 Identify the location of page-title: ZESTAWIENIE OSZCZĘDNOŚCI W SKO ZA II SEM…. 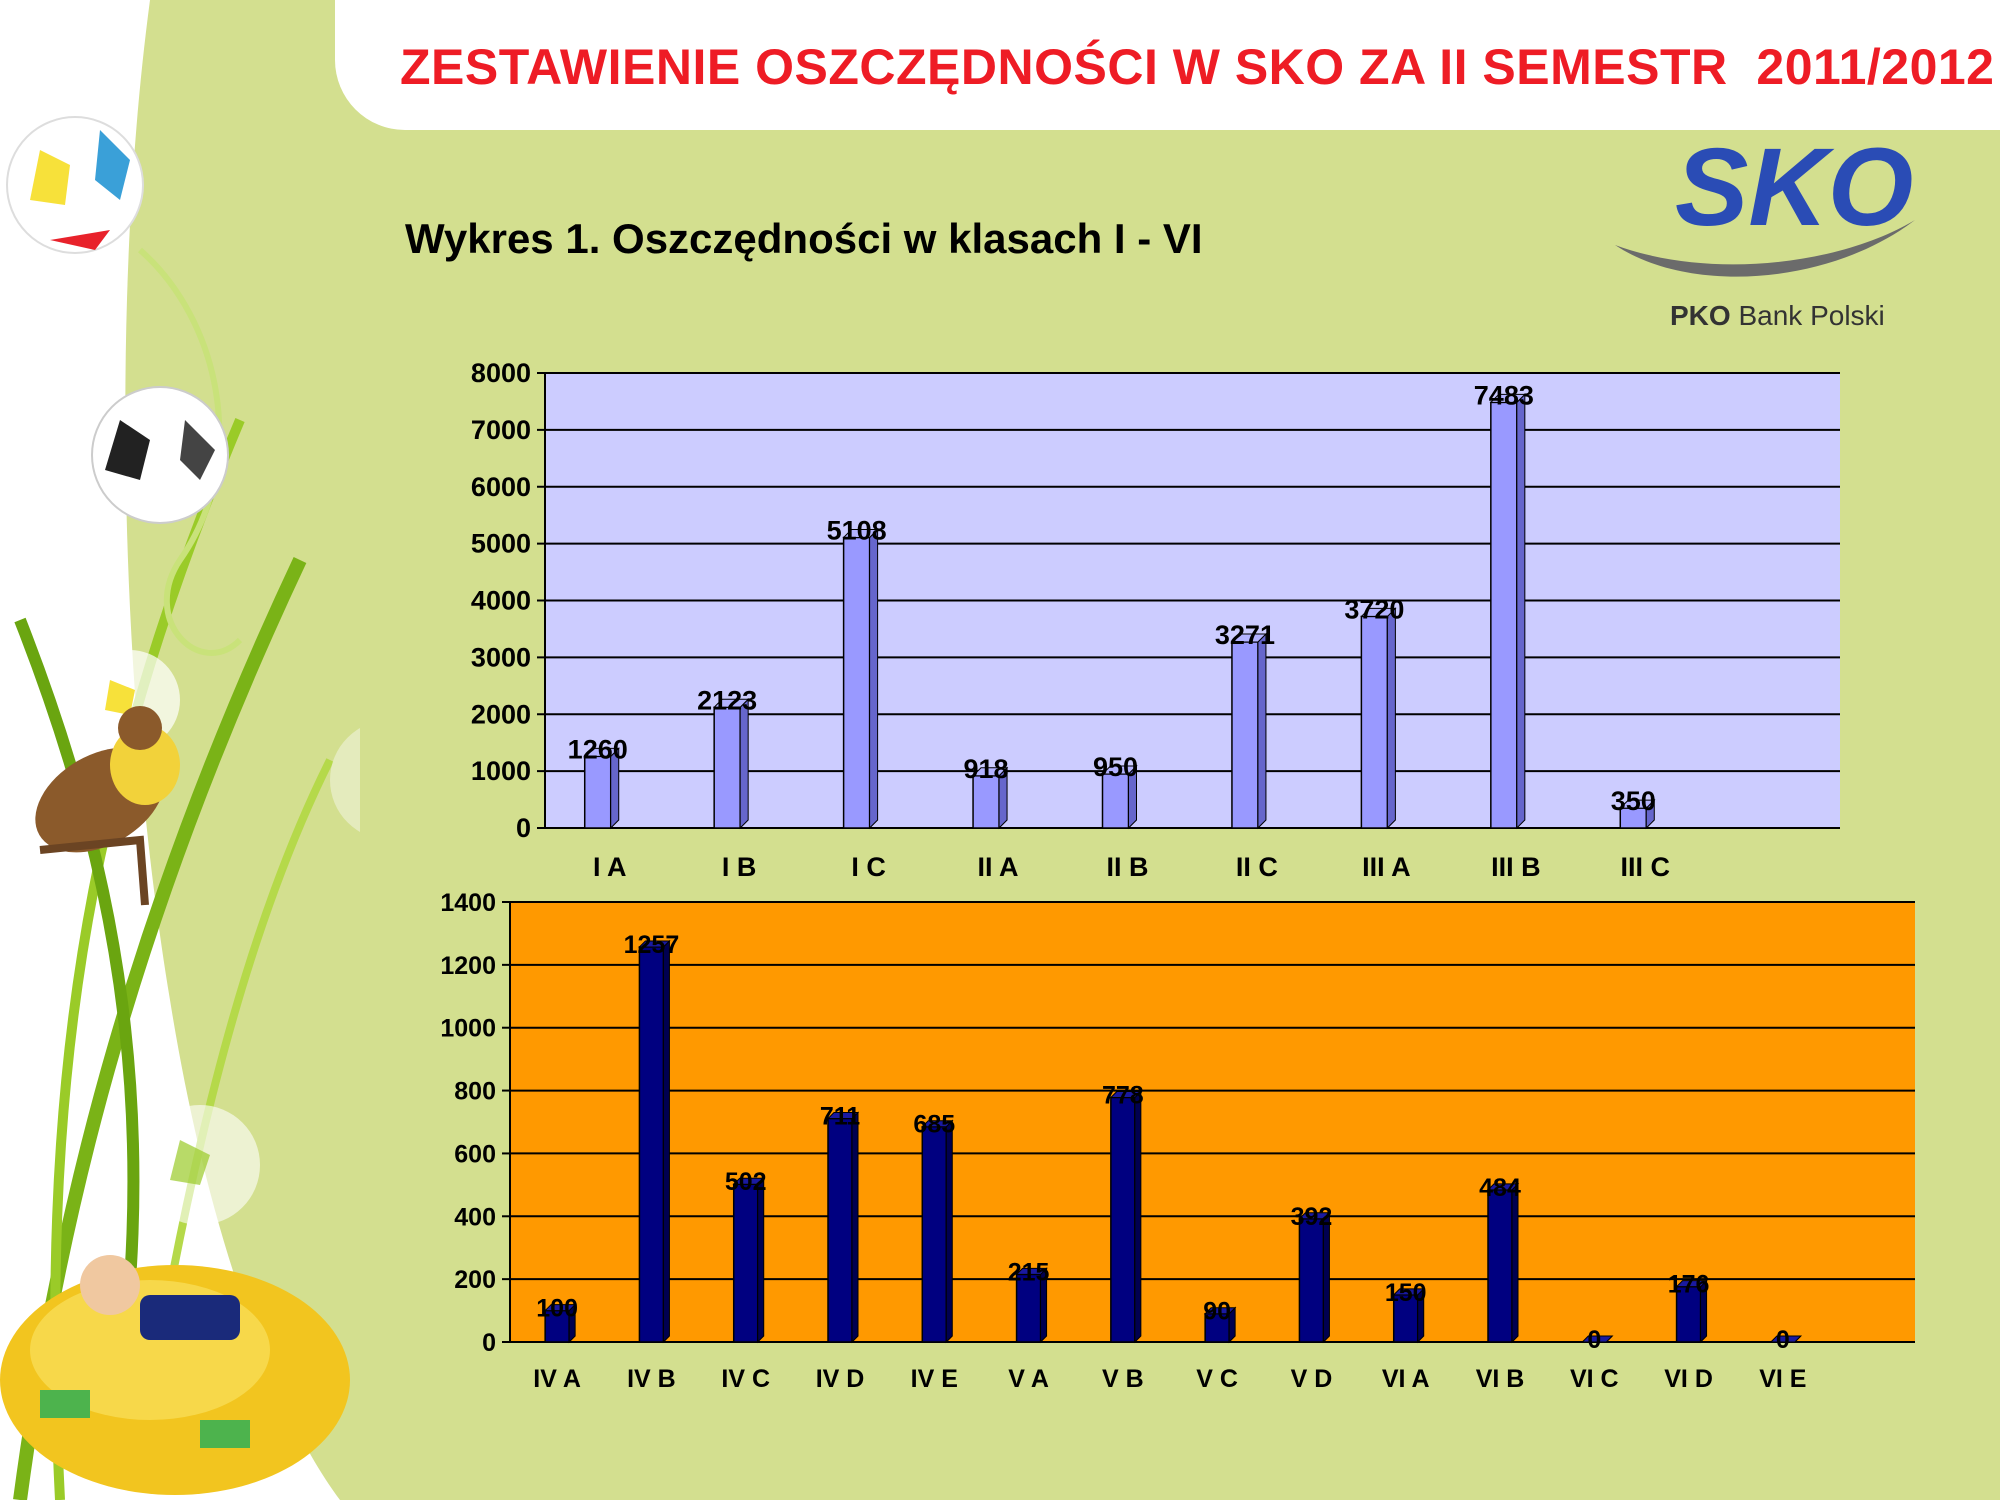
(1197, 67).